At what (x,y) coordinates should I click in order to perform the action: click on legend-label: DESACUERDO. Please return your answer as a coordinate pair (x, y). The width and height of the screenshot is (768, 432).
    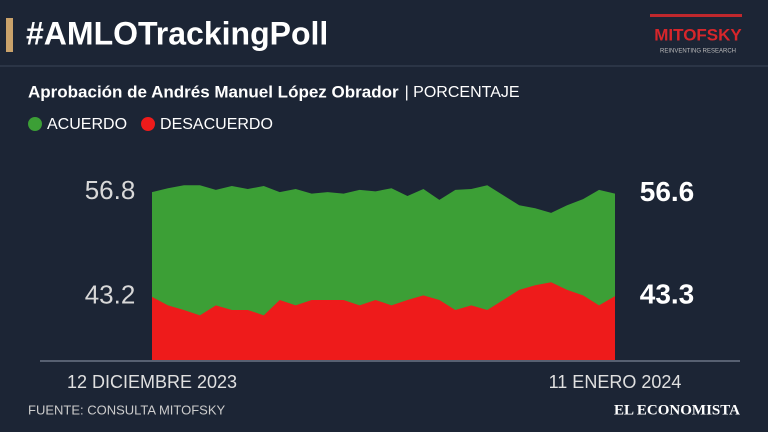
    Looking at the image, I should click on (216, 124).